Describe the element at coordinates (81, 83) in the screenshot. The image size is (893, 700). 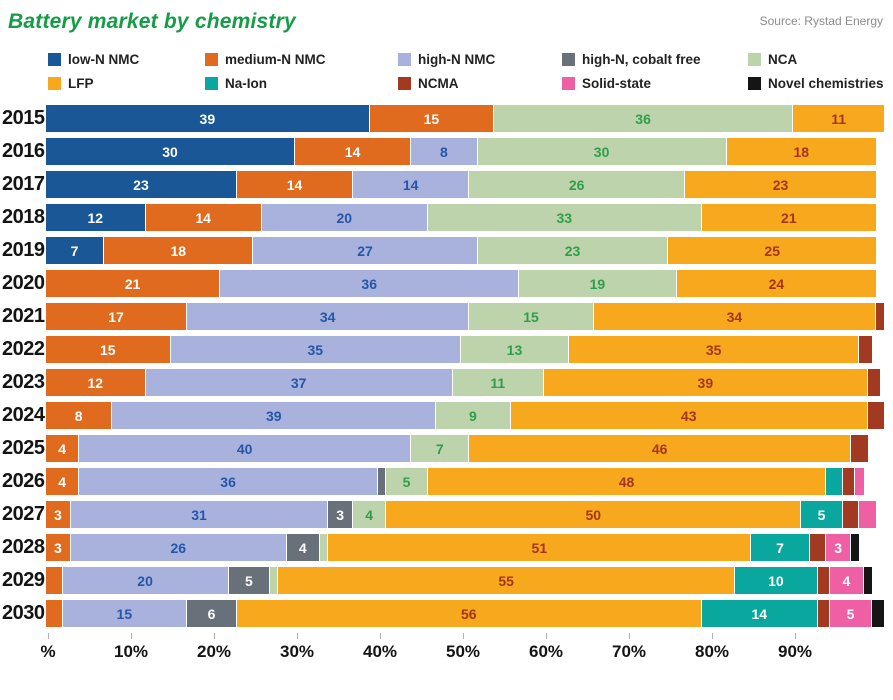
I see `legend-label: LFP` at that location.